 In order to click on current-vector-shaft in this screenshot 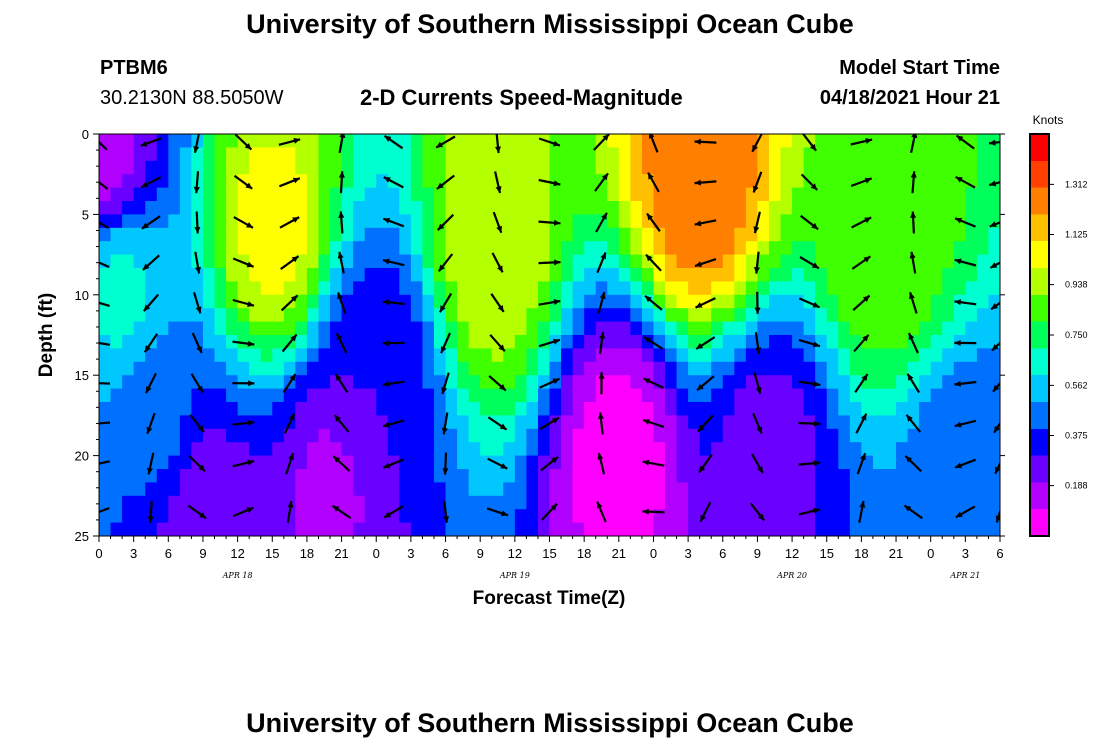, I will do `click(104, 462)`.